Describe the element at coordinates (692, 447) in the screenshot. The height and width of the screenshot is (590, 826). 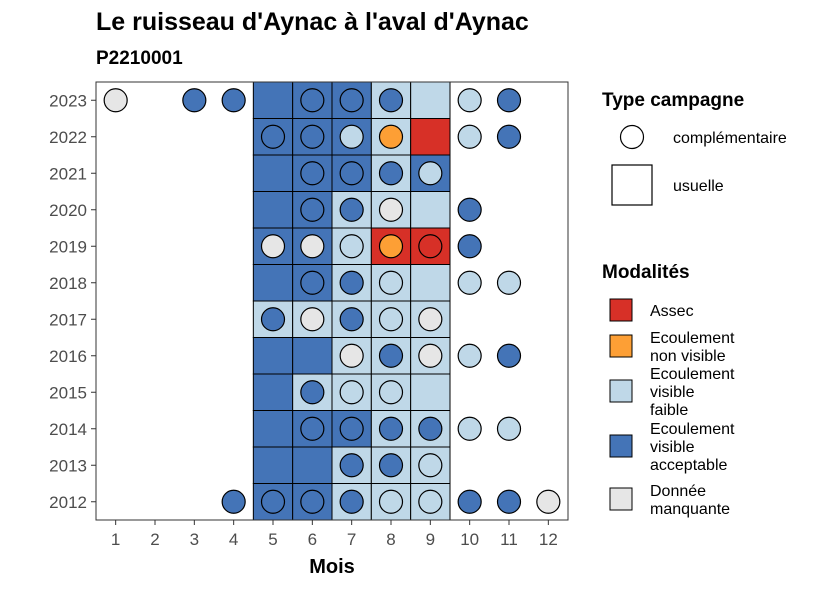
I see `legend-label-acceptable: Ecoulement visible acceptable` at that location.